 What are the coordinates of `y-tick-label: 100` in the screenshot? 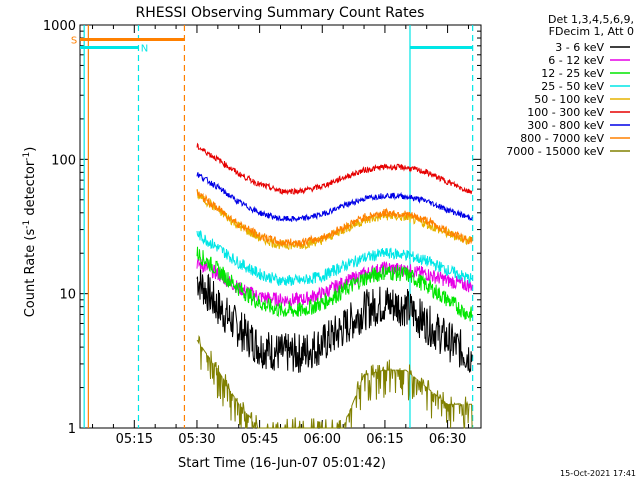 It's located at (63, 160).